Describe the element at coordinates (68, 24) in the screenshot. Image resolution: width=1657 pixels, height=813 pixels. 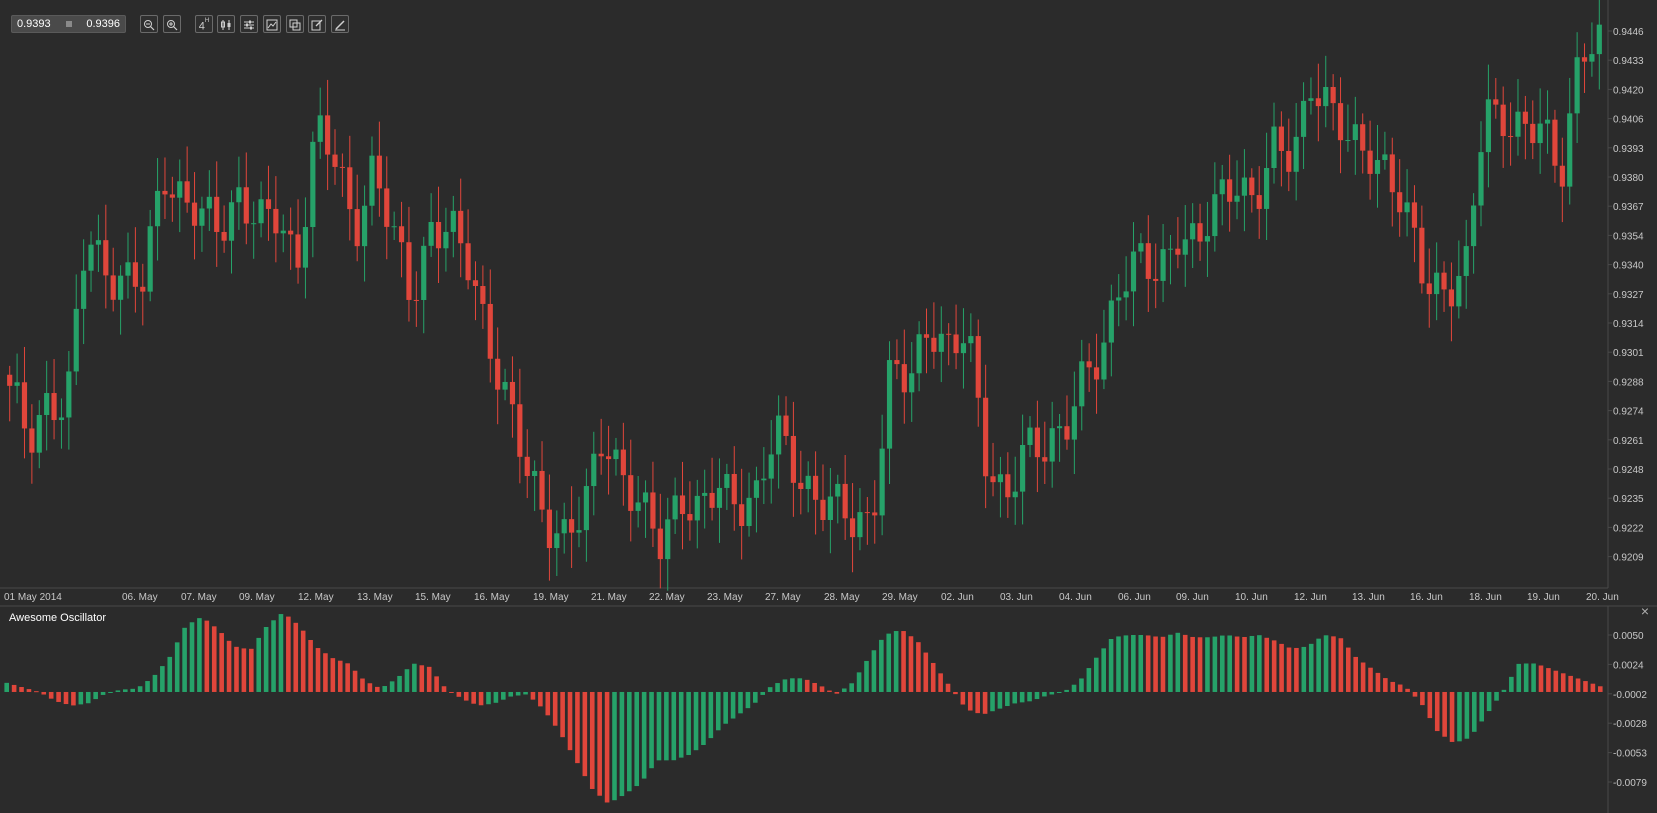
I see `bid-ask-price-box: 0.9393 0.9396` at that location.